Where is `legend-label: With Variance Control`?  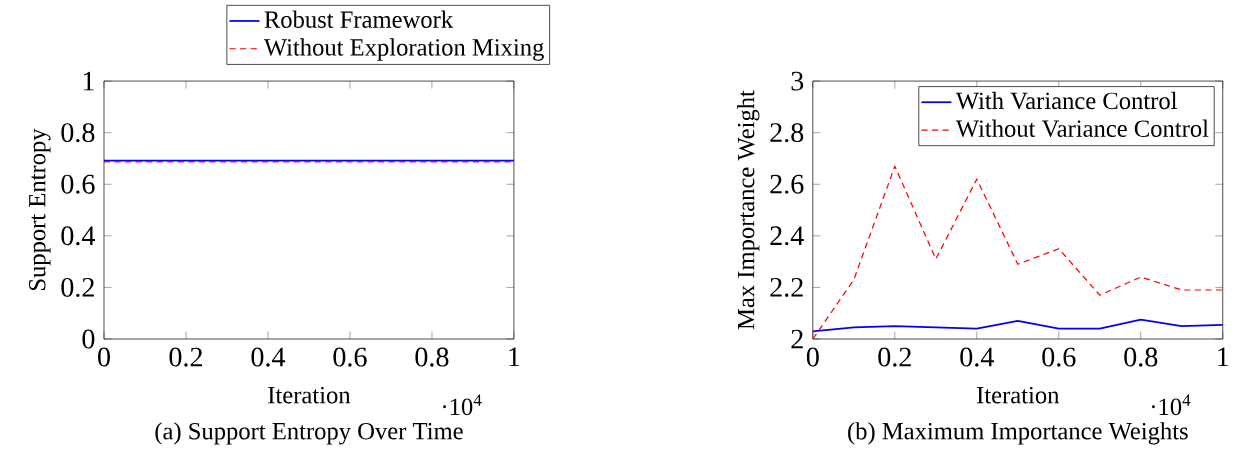
legend-label: With Variance Control is located at coordinates (1066, 100).